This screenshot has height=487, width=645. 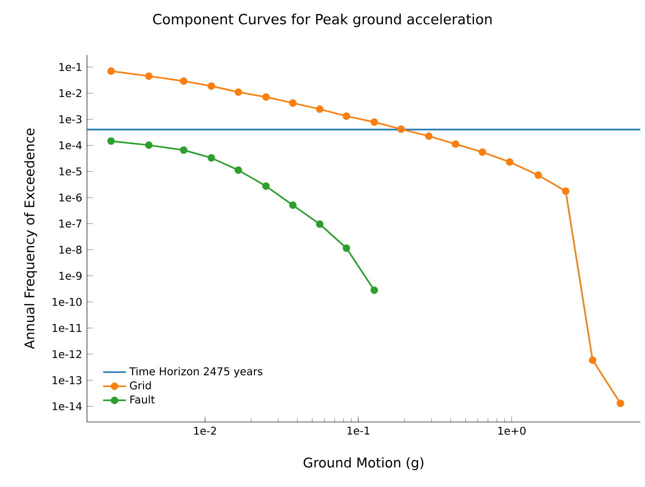 I want to click on y-tick-label: 1e-8, so click(x=70, y=250).